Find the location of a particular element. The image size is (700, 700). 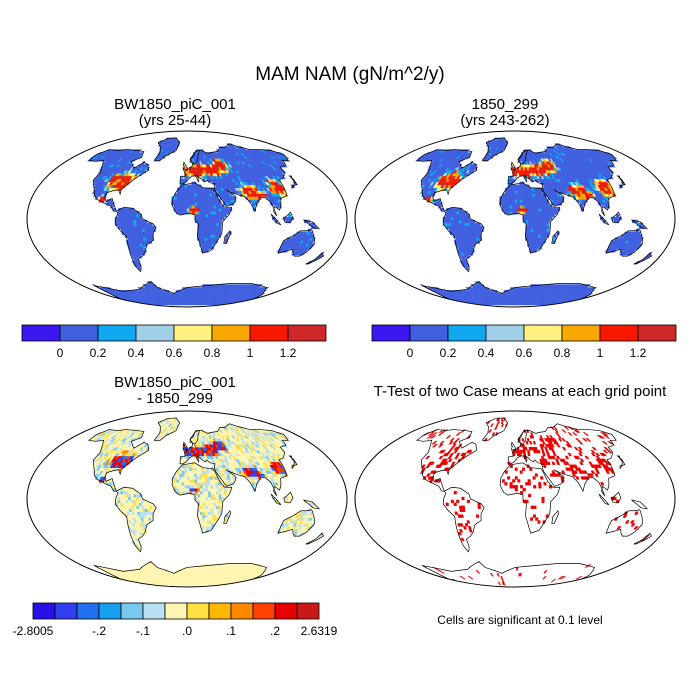

australia-outline is located at coordinates (296, 243).